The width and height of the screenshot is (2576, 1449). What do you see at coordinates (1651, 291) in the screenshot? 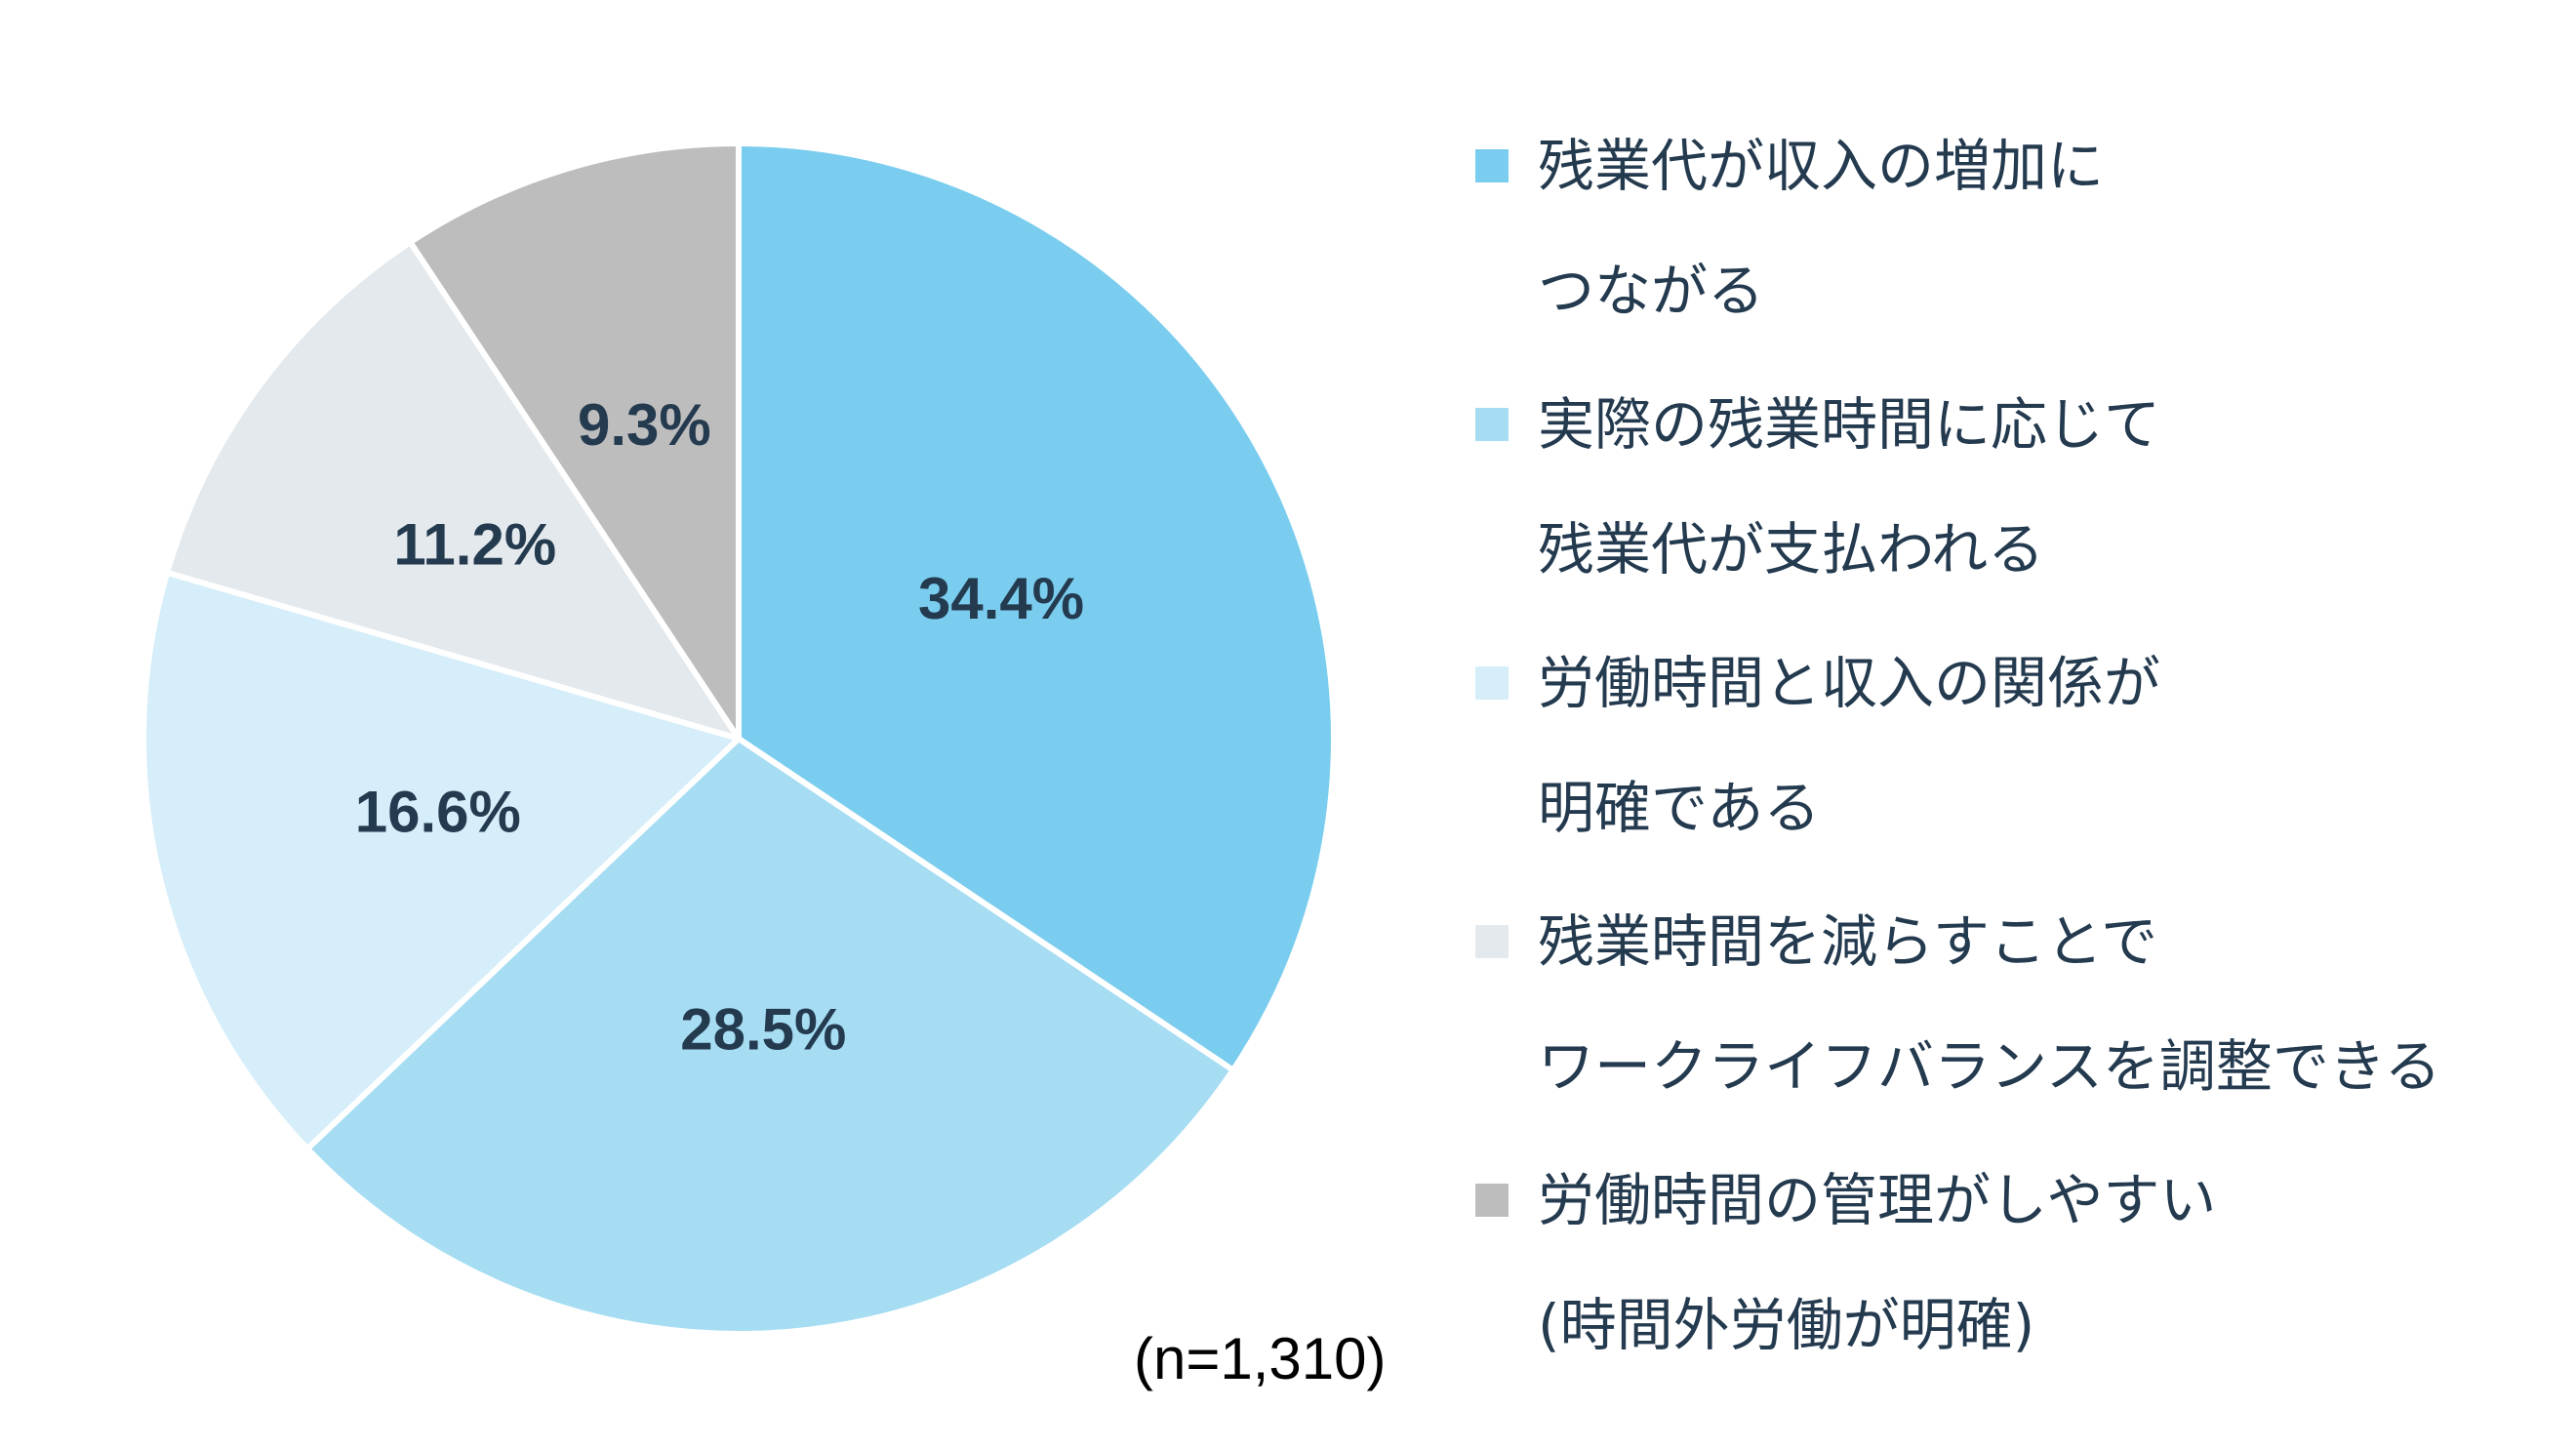
I see `legend-label-1-line-2: つながる` at bounding box center [1651, 291].